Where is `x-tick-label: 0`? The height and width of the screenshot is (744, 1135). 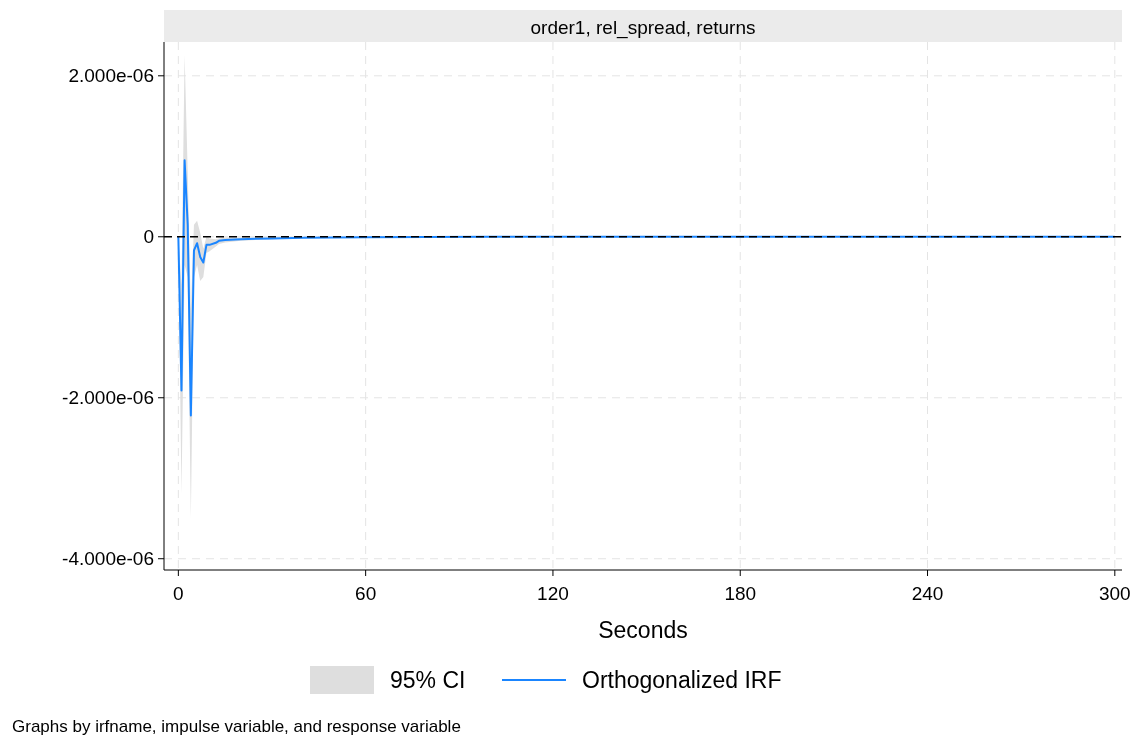
x-tick-label: 0 is located at coordinates (178, 593).